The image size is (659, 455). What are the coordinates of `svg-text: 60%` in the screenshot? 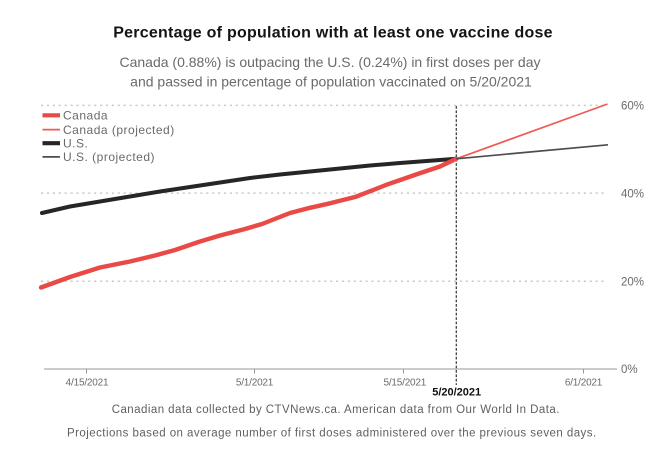 It's located at (632, 107).